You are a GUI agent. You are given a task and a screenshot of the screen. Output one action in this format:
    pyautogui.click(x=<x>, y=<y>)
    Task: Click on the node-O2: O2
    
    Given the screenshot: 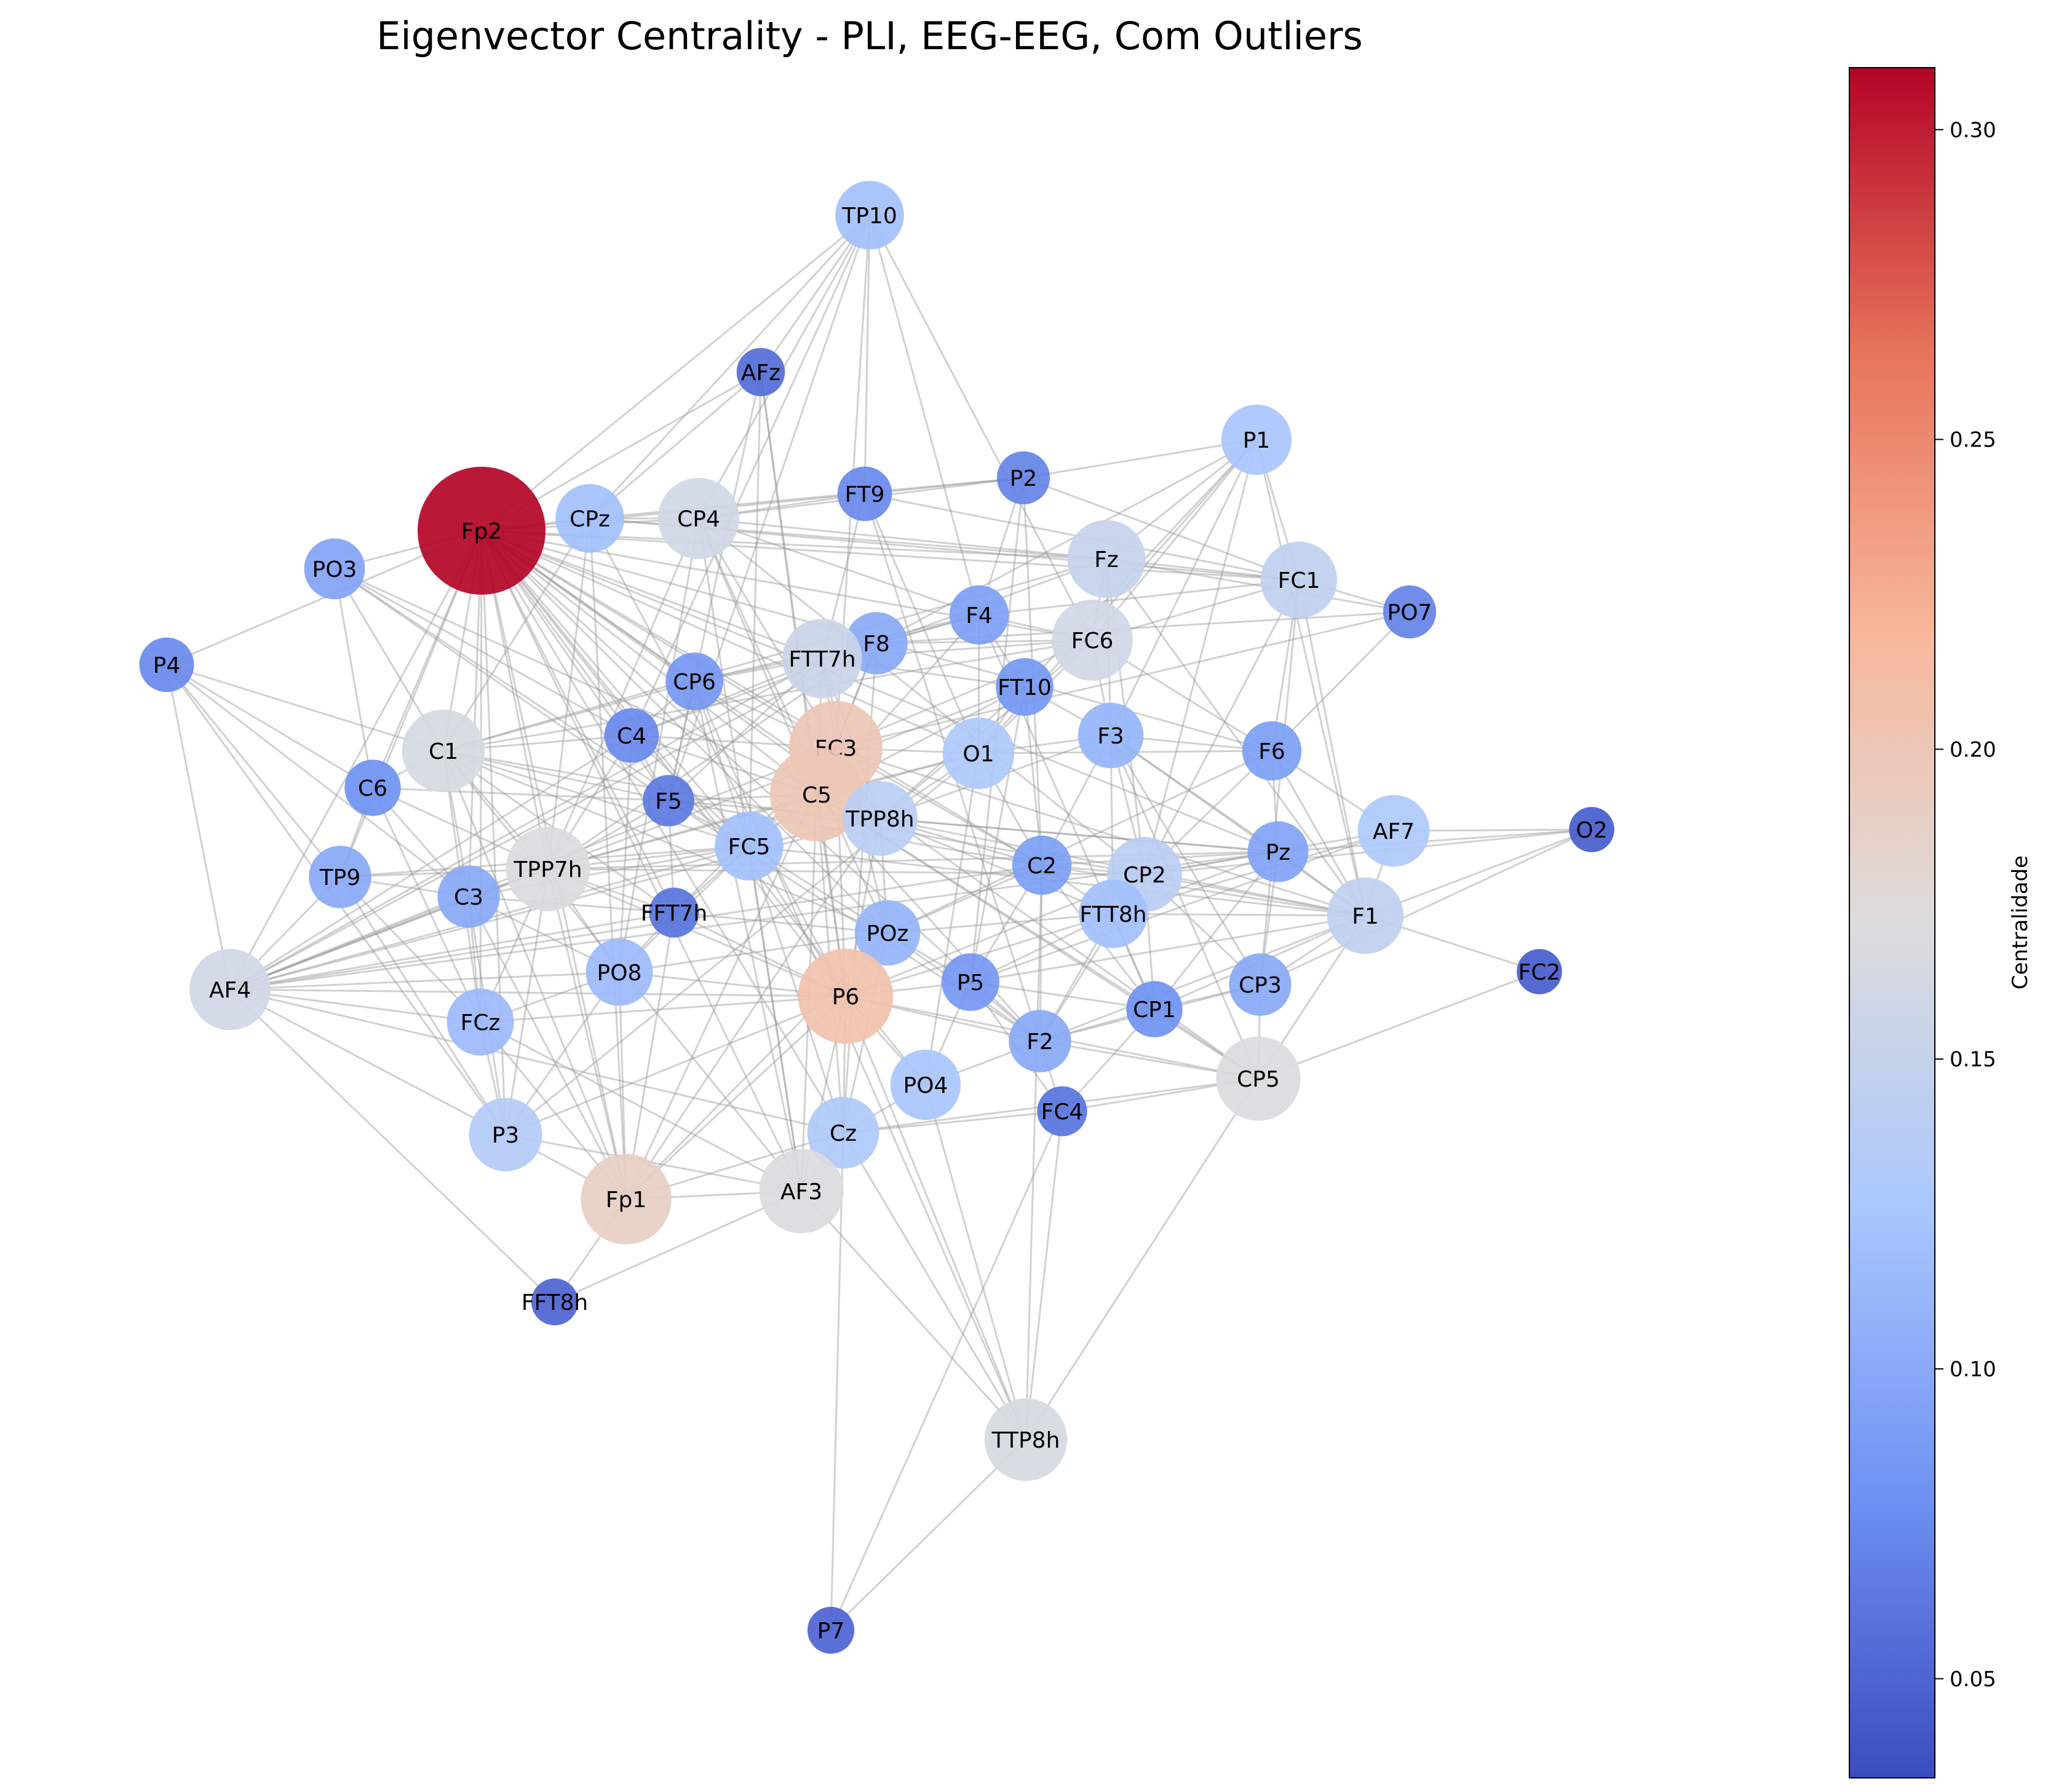 What is the action you would take?
    pyautogui.click(x=1592, y=829)
    